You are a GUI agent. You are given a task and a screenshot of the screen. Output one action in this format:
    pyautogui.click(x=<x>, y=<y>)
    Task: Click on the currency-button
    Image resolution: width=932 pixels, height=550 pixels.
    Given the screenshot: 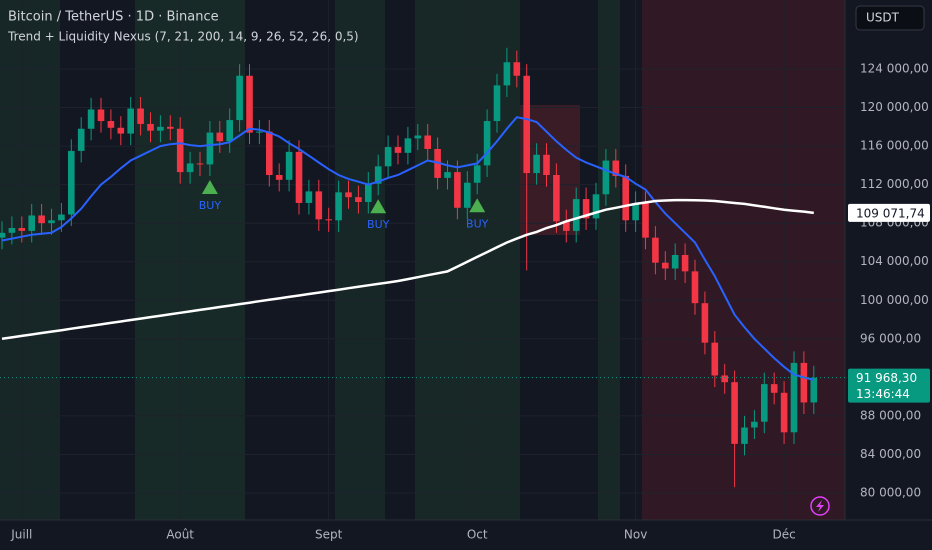 What is the action you would take?
    pyautogui.click(x=890, y=18)
    